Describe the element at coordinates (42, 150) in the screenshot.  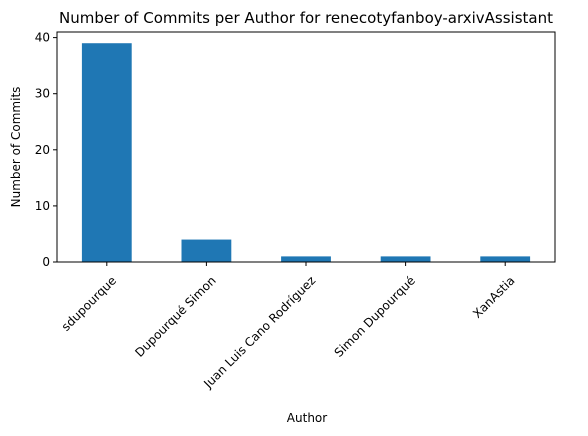
I see `y-tick-label: 20` at that location.